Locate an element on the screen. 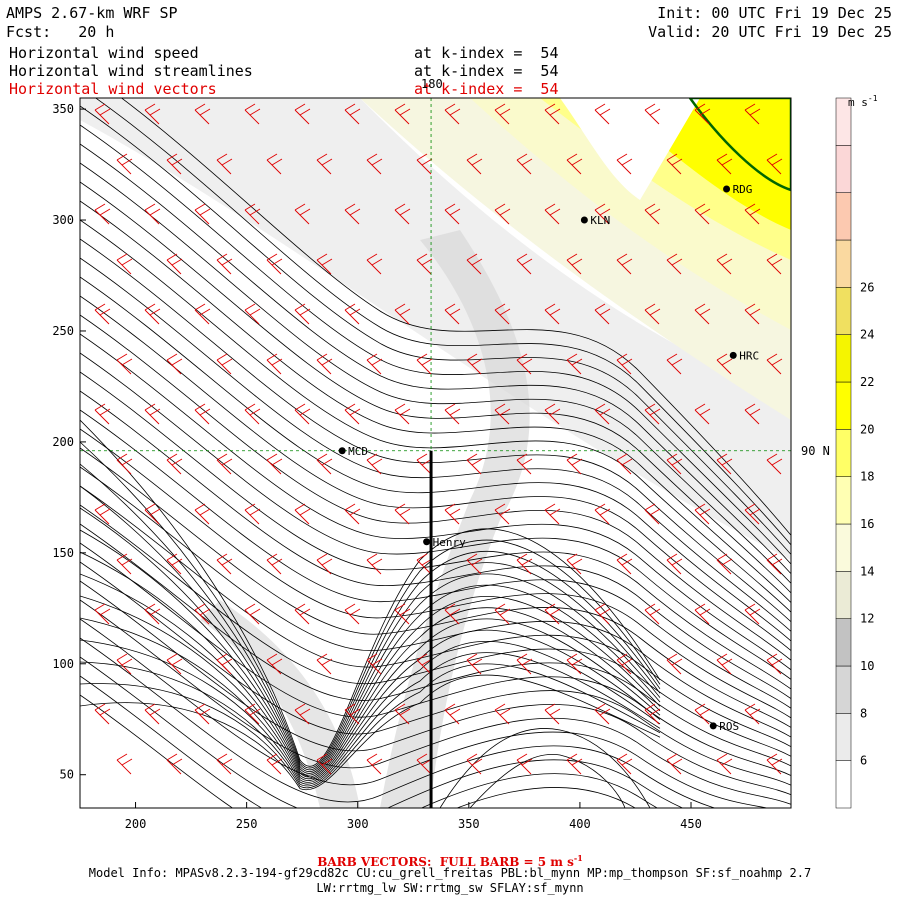 The image size is (900, 900). colorbar-label: 20 is located at coordinates (867, 429).